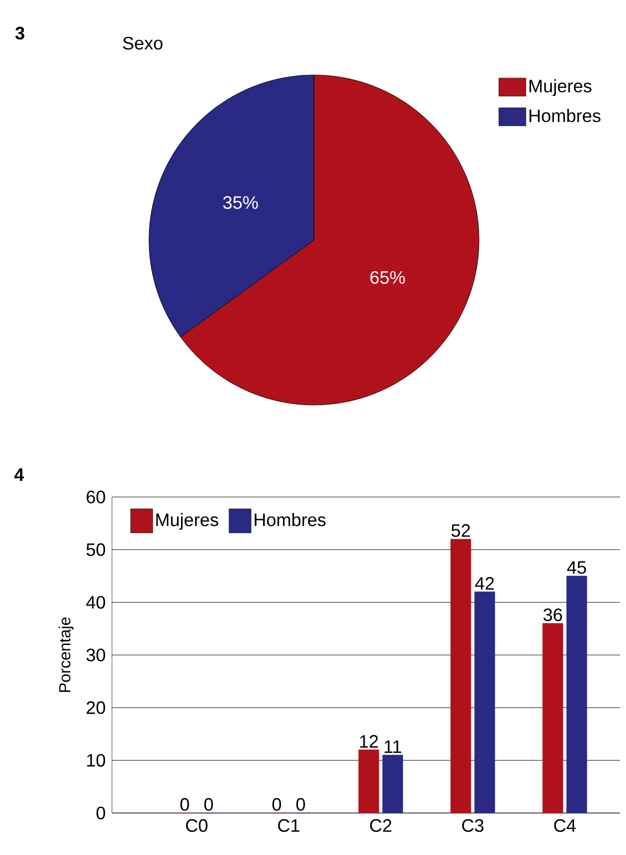 The width and height of the screenshot is (626, 855). I want to click on y-tick-label: 40, so click(96, 602).